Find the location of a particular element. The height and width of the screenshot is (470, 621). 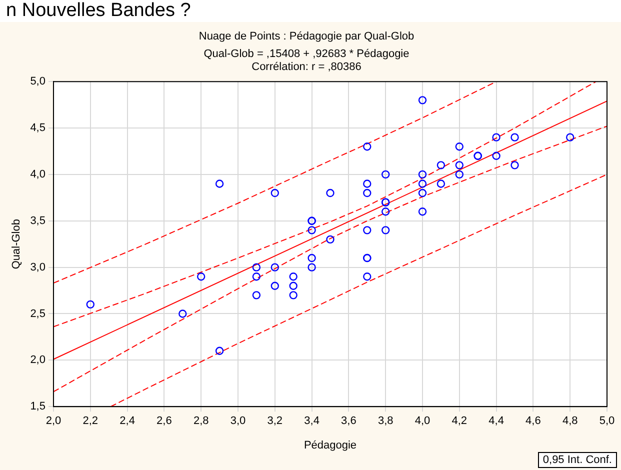

y-tick-label: 3,5 is located at coordinates (38, 220).